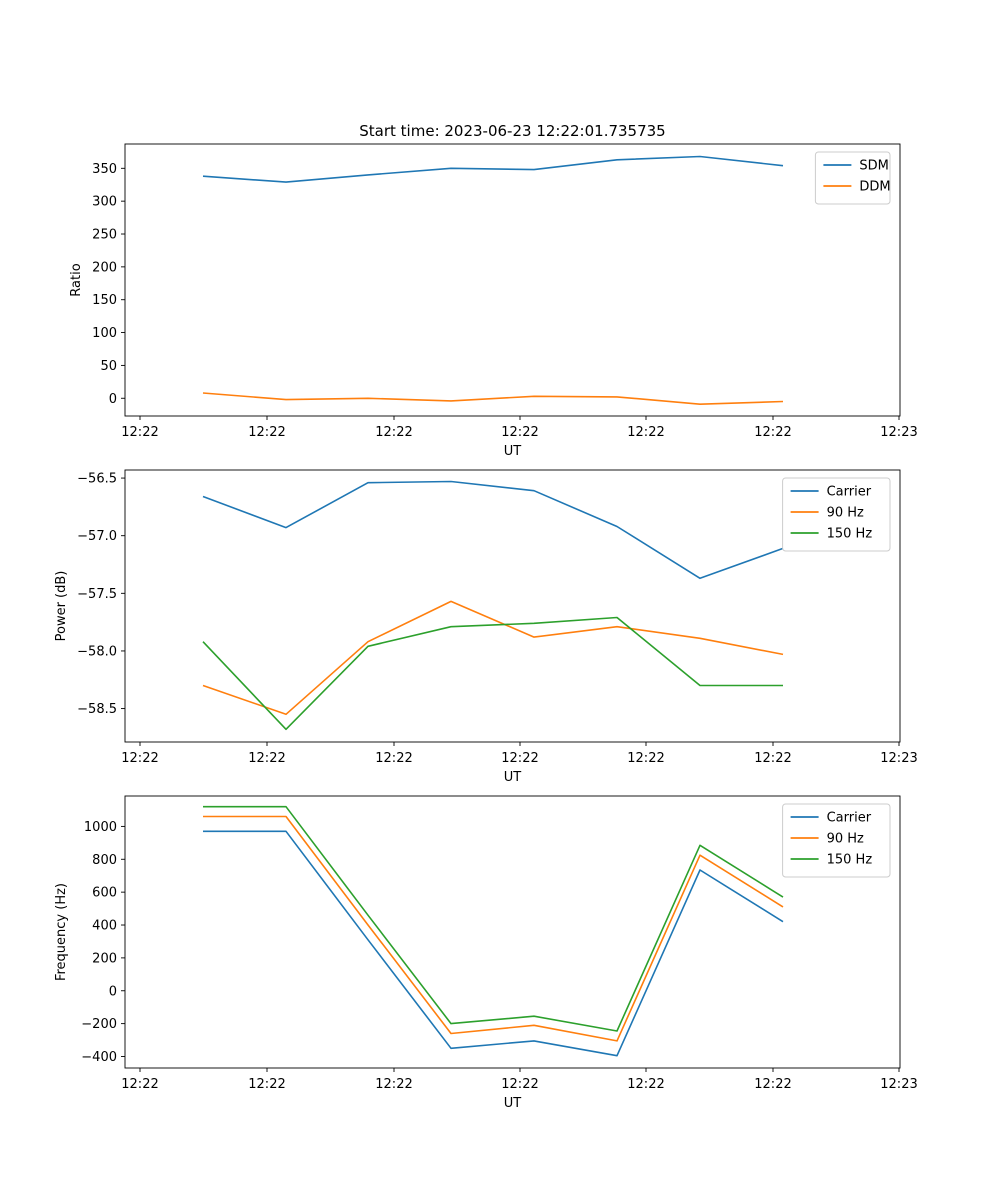 Image resolution: width=1000 pixels, height=1200 pixels. I want to click on legend-label: DDM, so click(874, 187).